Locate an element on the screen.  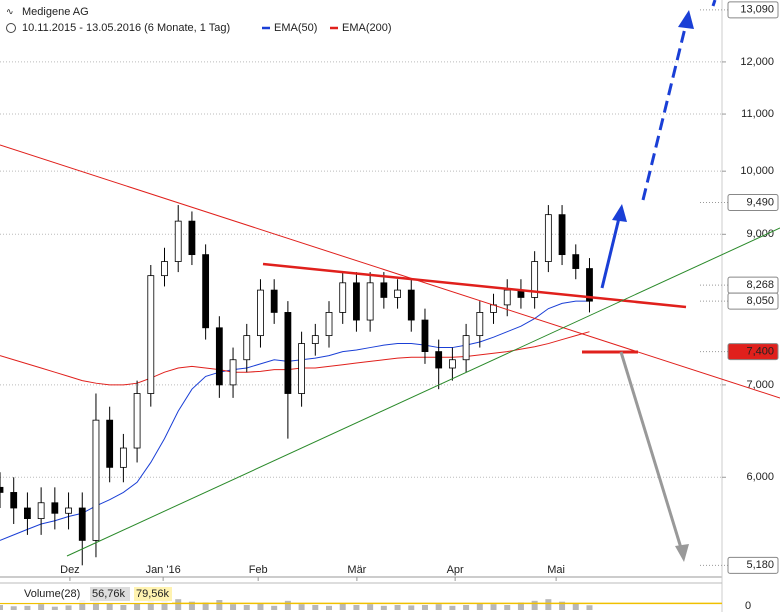
price-labels: 13,090 9,490 8,268 8,050 7,400 5,180 is located at coordinates (739, 287).